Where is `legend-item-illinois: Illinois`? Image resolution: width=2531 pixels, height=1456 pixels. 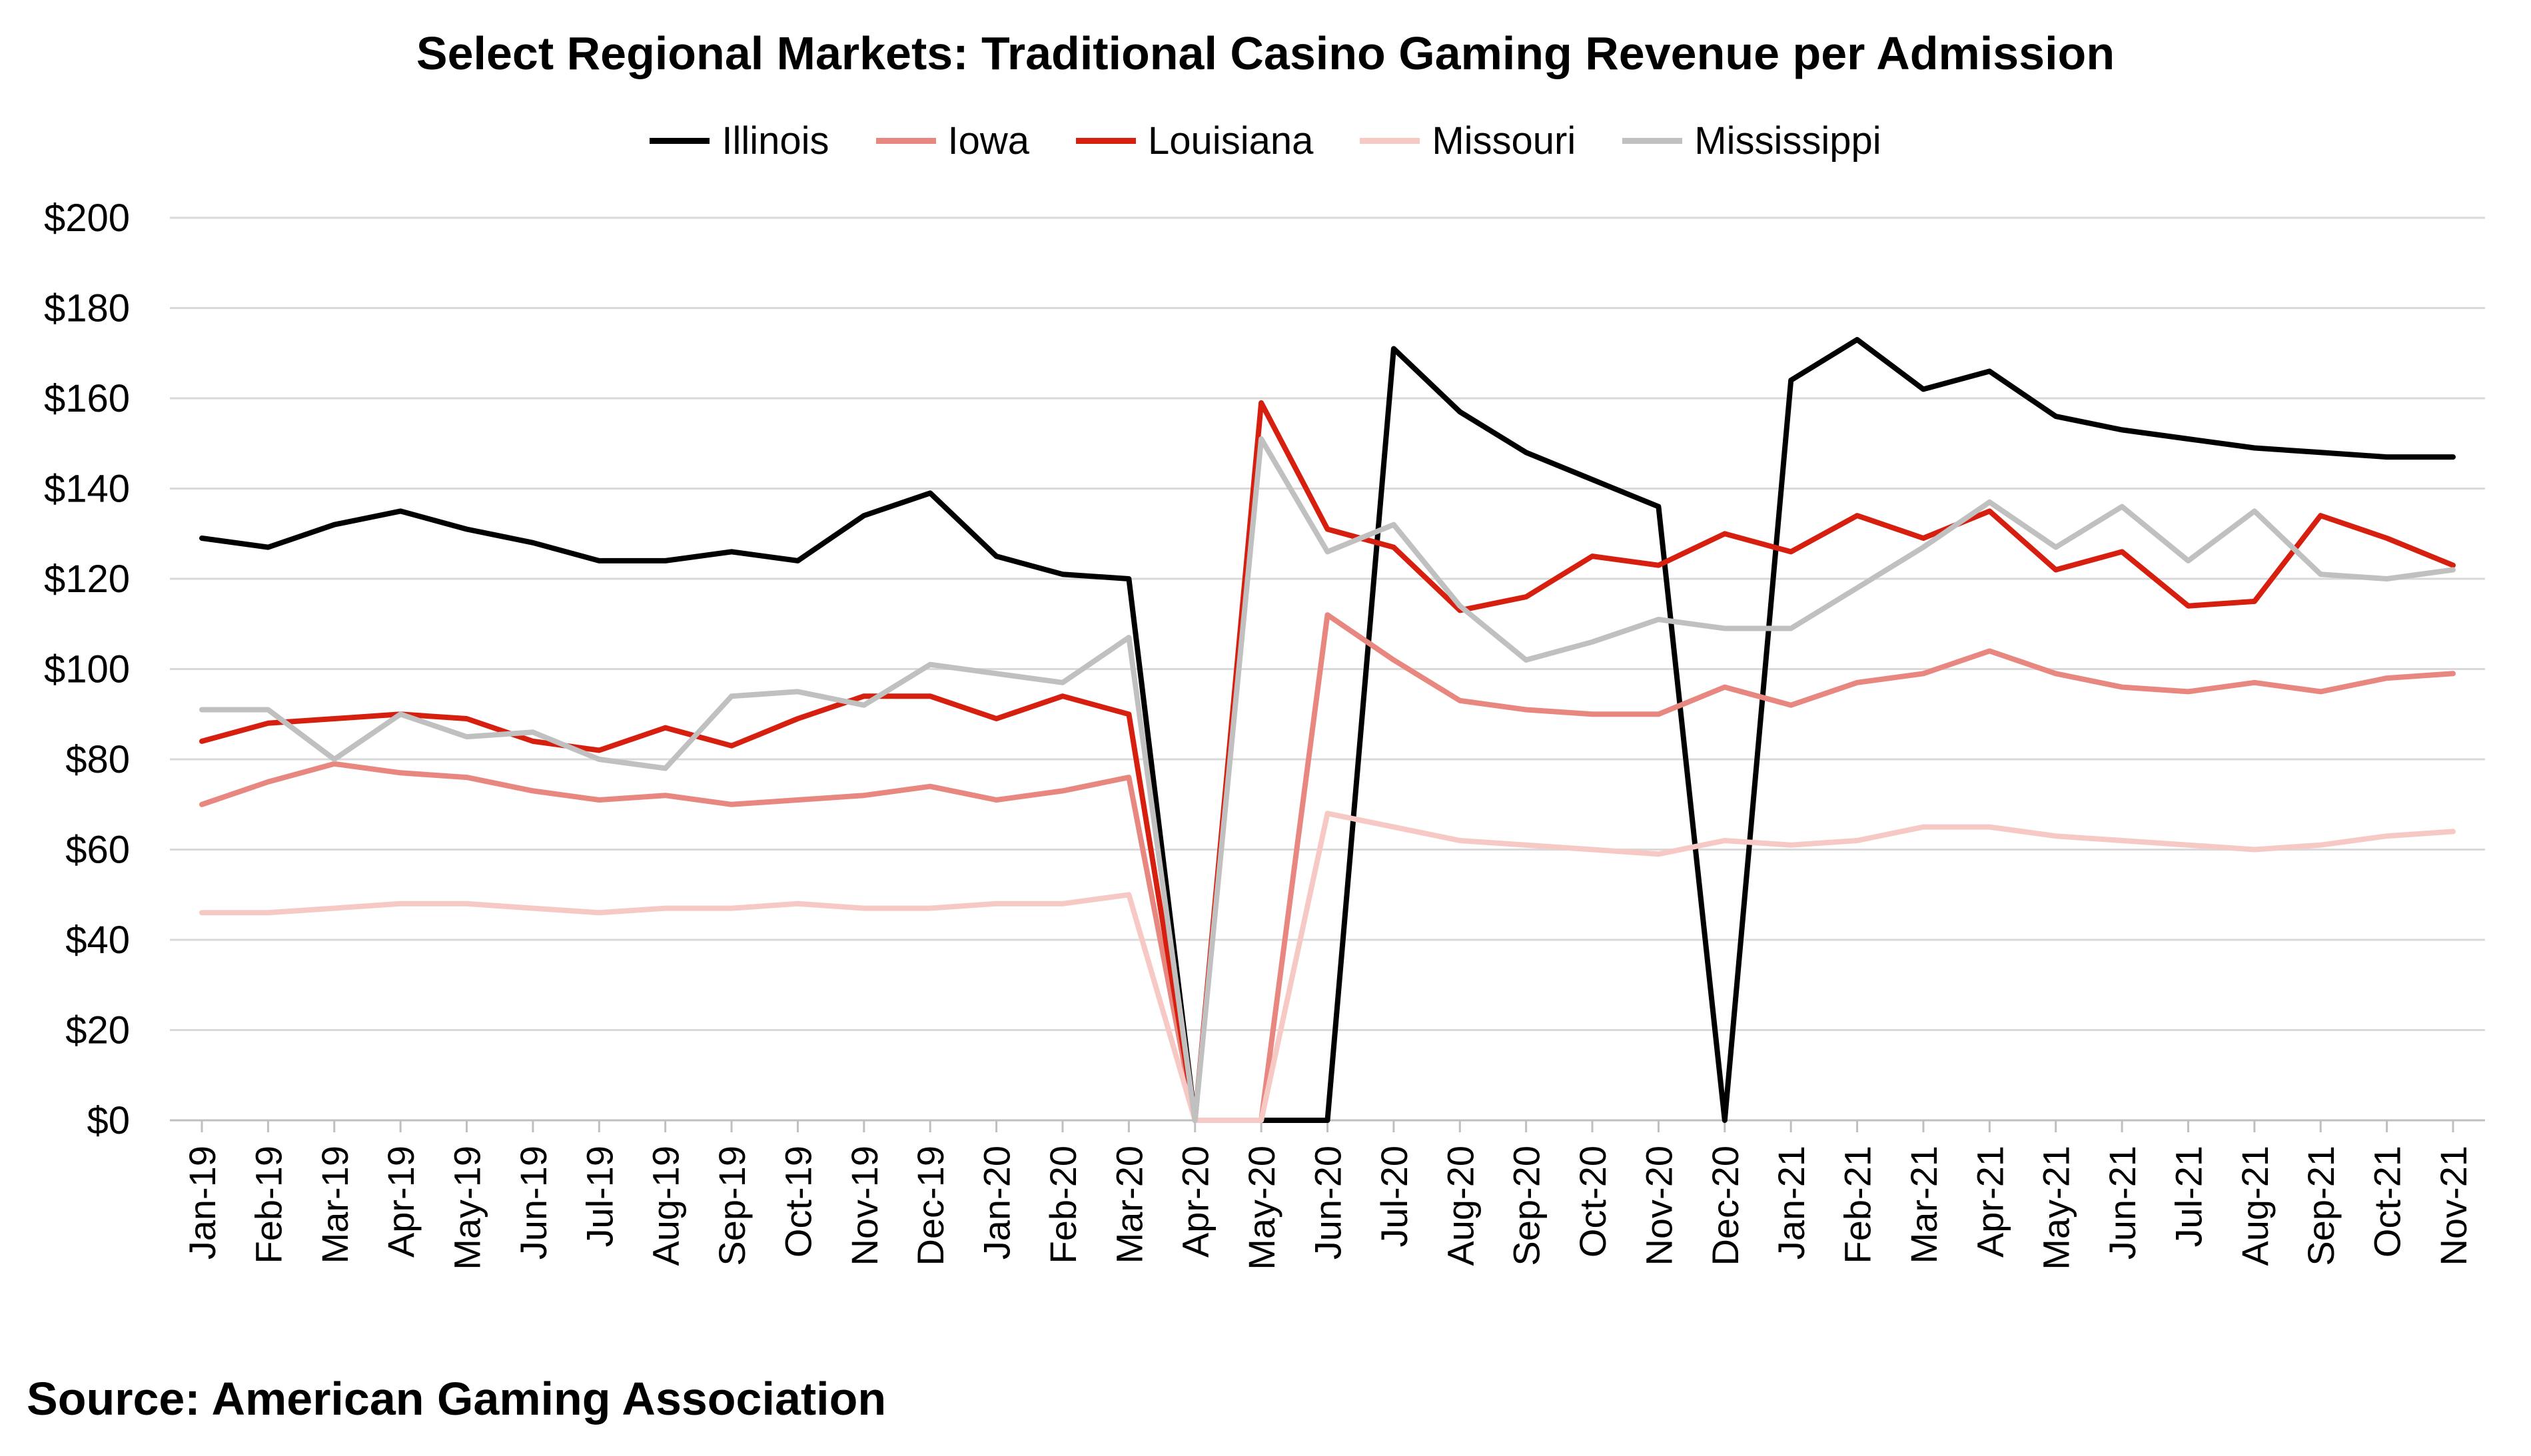
legend-item-illinois: Illinois is located at coordinates (739, 141).